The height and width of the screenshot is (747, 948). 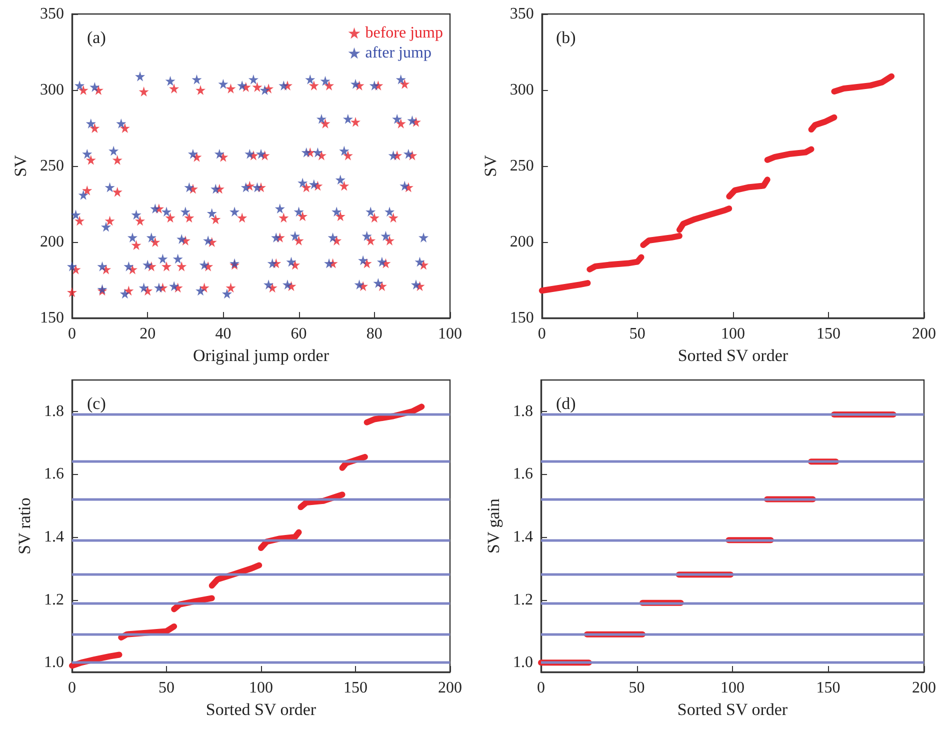 I want to click on x-tick-label: 20, so click(x=148, y=334).